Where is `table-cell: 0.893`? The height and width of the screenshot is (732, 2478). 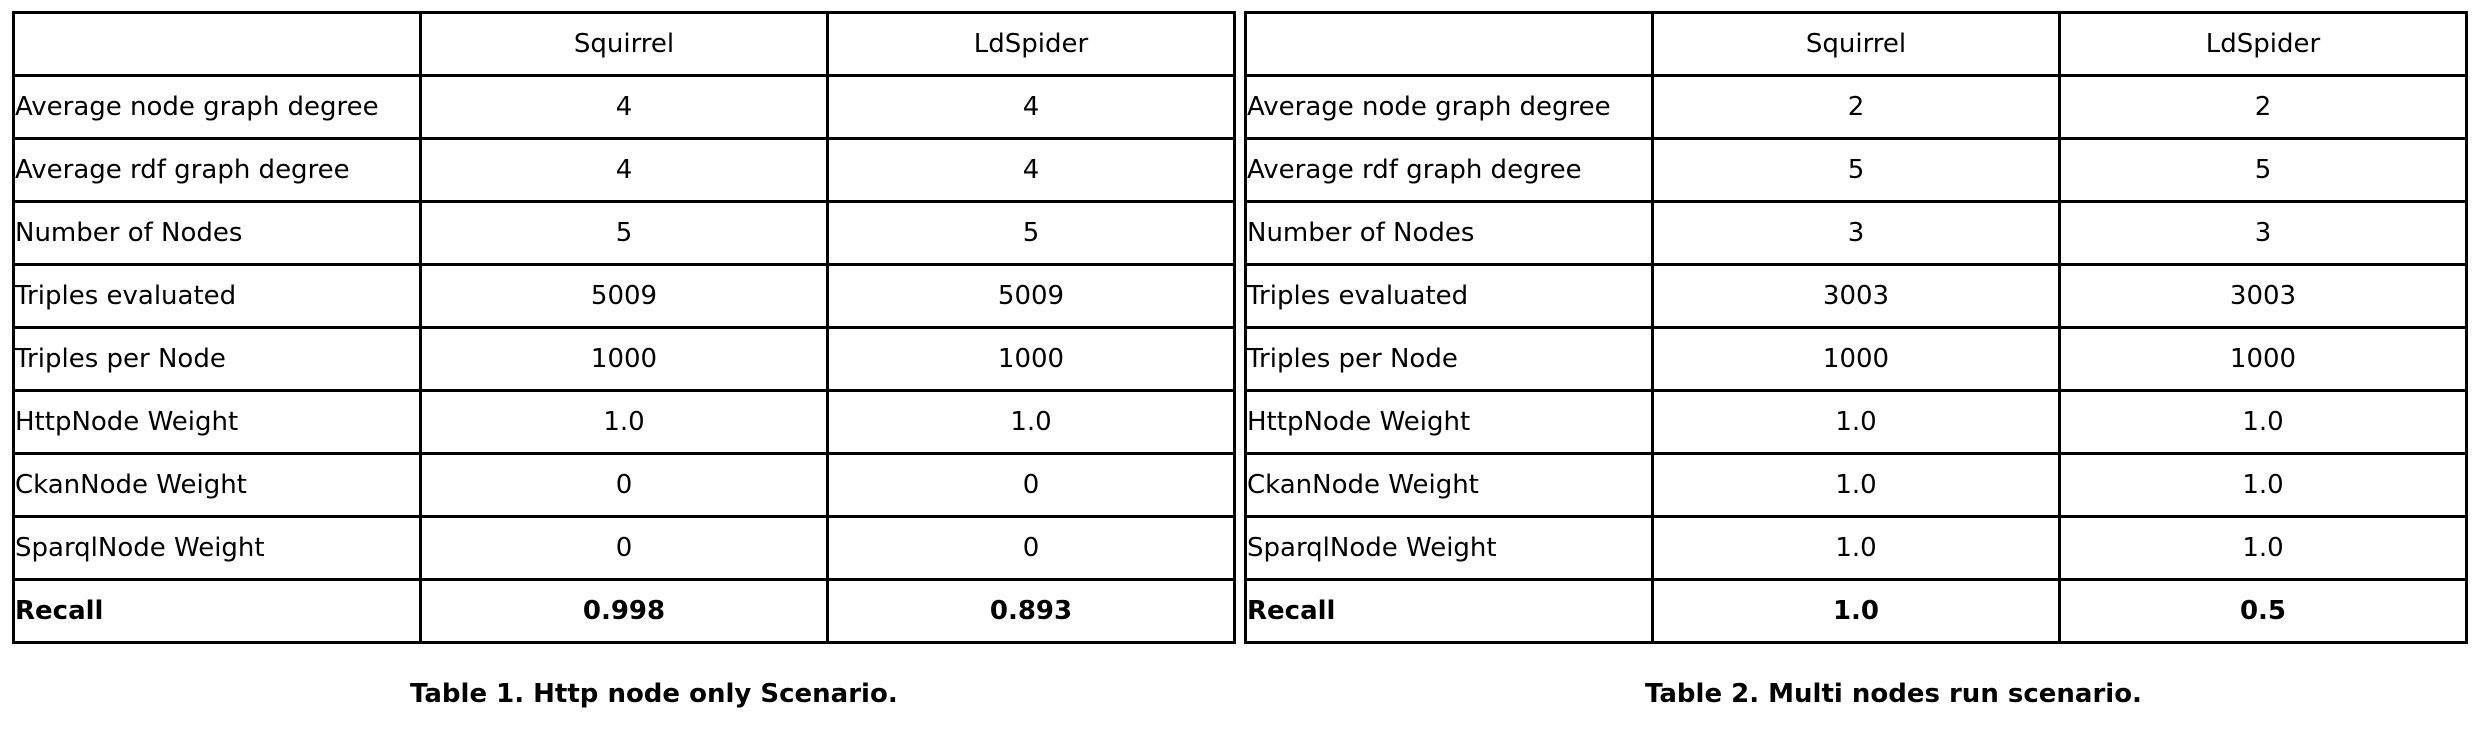
table-cell: 0.893 is located at coordinates (1031, 611).